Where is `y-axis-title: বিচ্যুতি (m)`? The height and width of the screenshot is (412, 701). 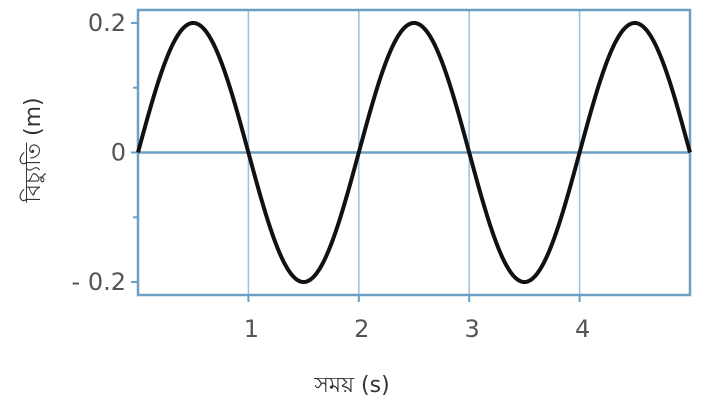 y-axis-title: বিচ্যুতি (m) is located at coordinates (33, 150).